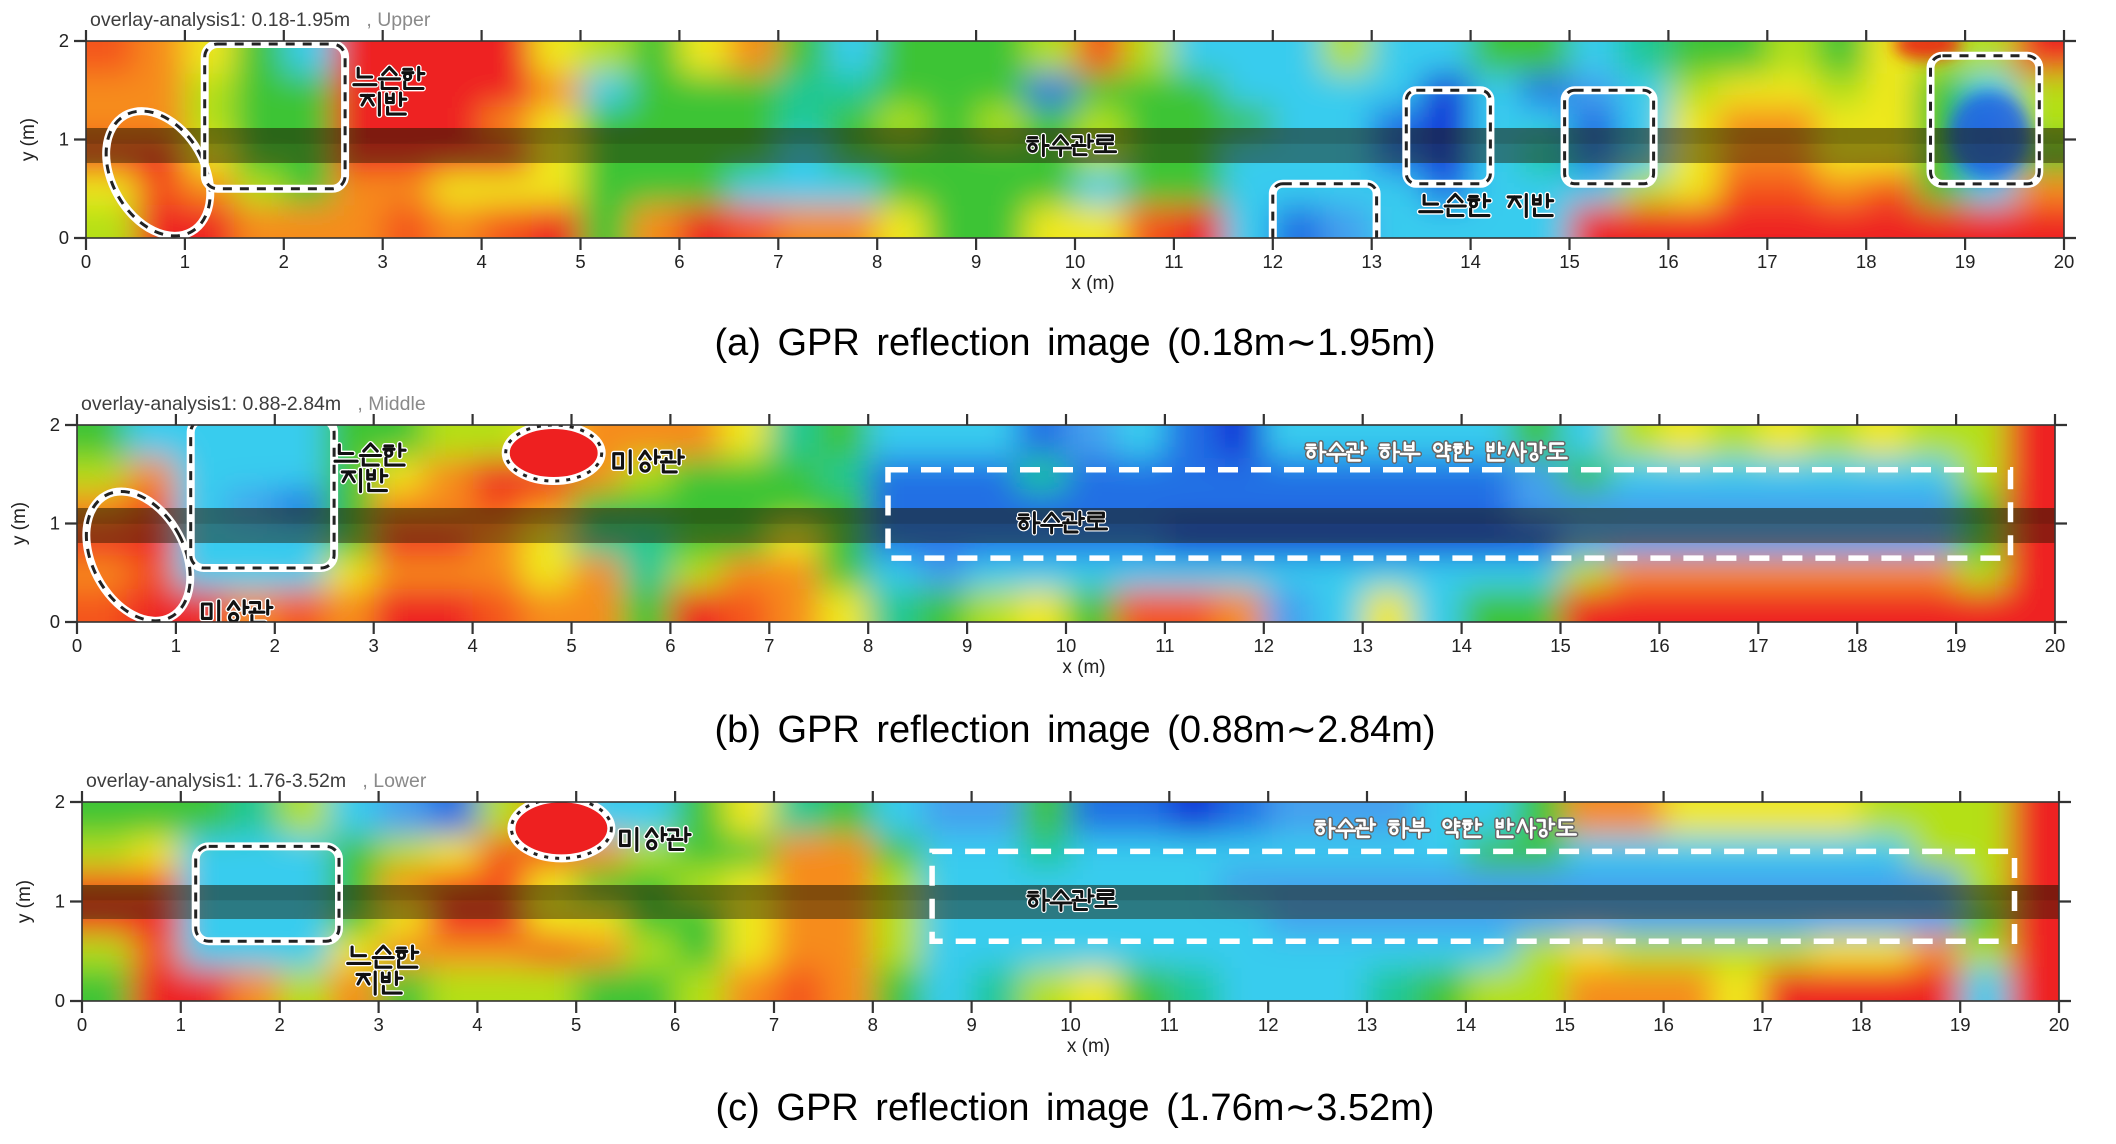 This screenshot has height=1144, width=2116. I want to click on svg-text:overlay-analysis1: 0.18-1.95m: overlay-analysis1: 0.18-1.95m , Upper, so click(260, 20).